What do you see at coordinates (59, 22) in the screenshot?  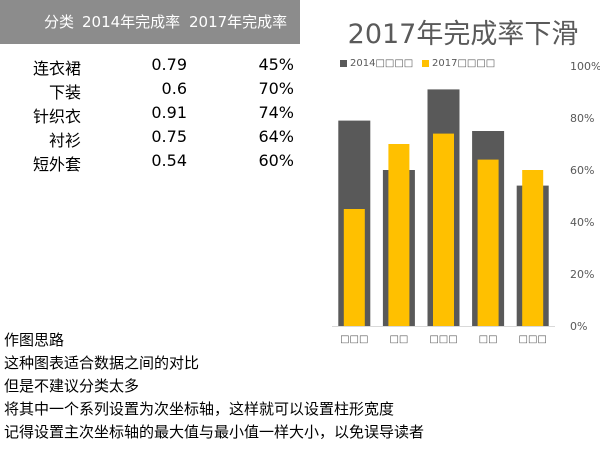 I see `header-category: 分类` at bounding box center [59, 22].